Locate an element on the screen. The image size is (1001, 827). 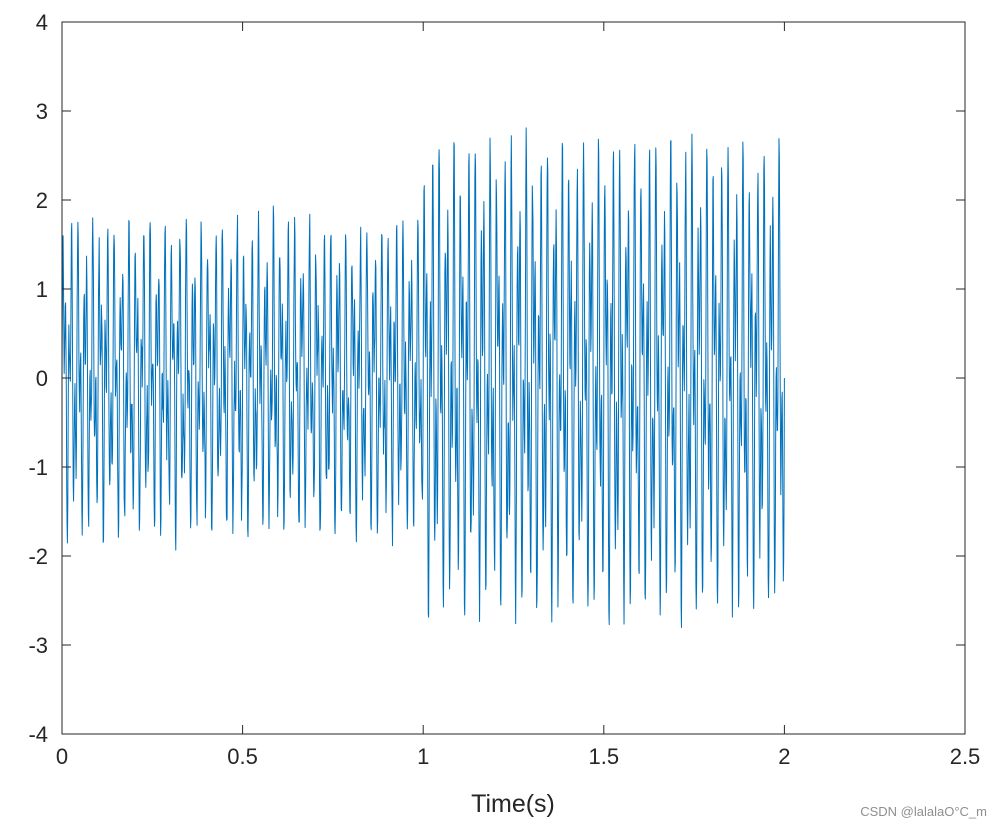
x-tick-label: 1.5 is located at coordinates (604, 756).